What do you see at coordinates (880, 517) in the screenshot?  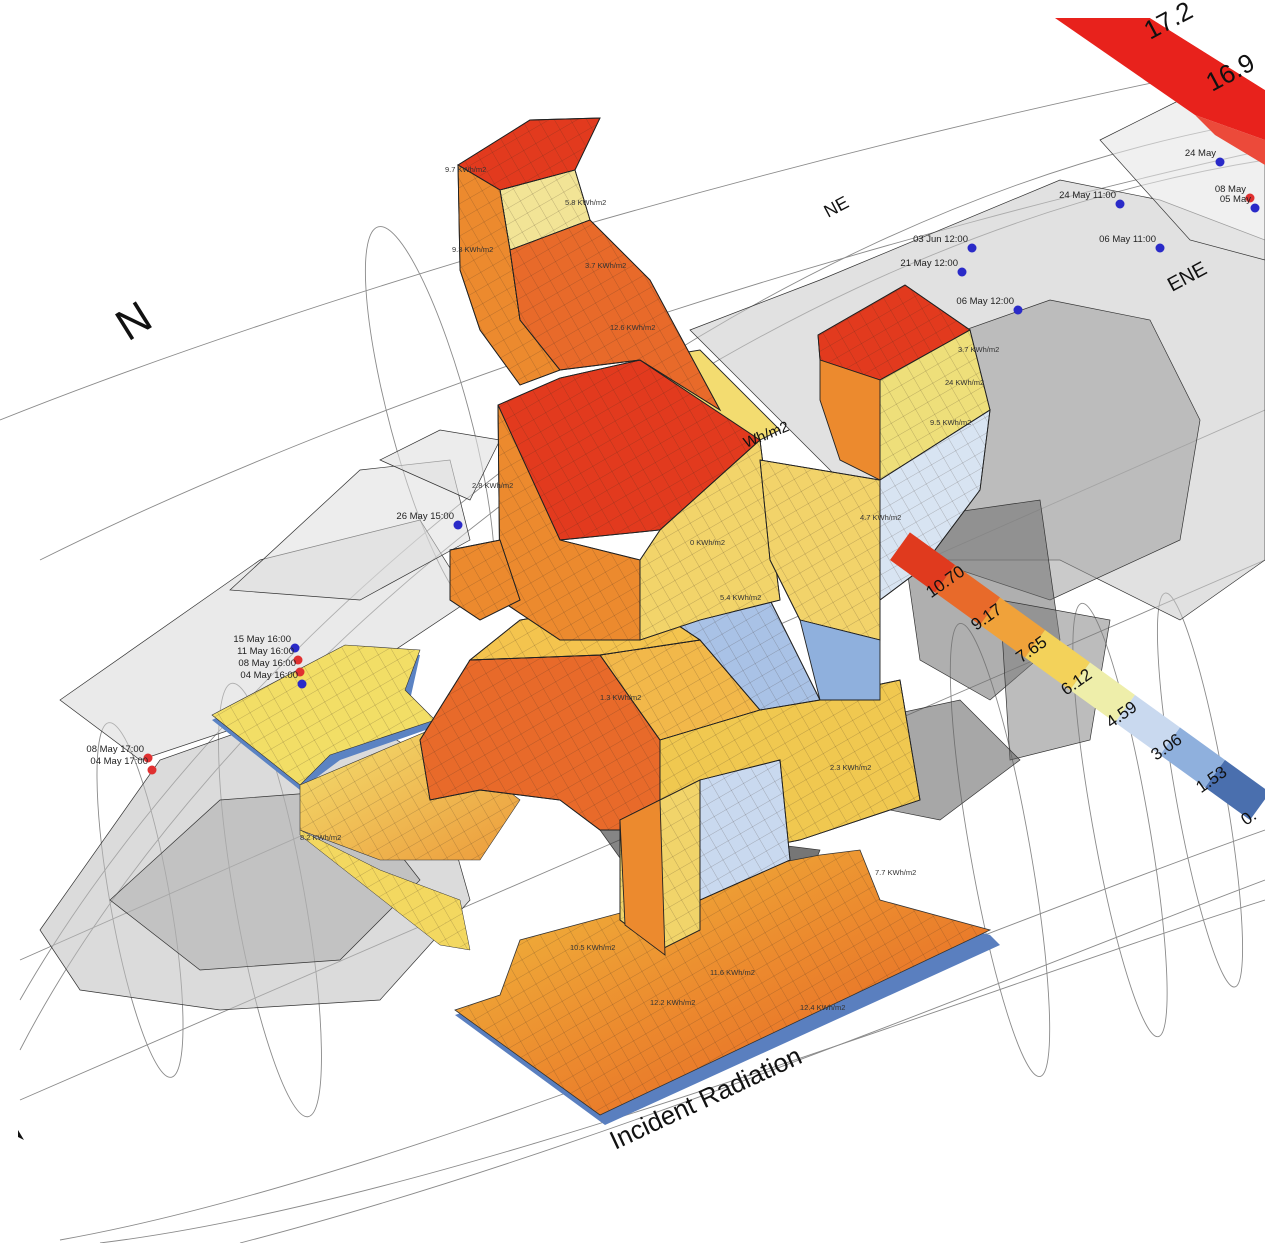 I see `radiation-value-label: 4.7 KWh/m2` at bounding box center [880, 517].